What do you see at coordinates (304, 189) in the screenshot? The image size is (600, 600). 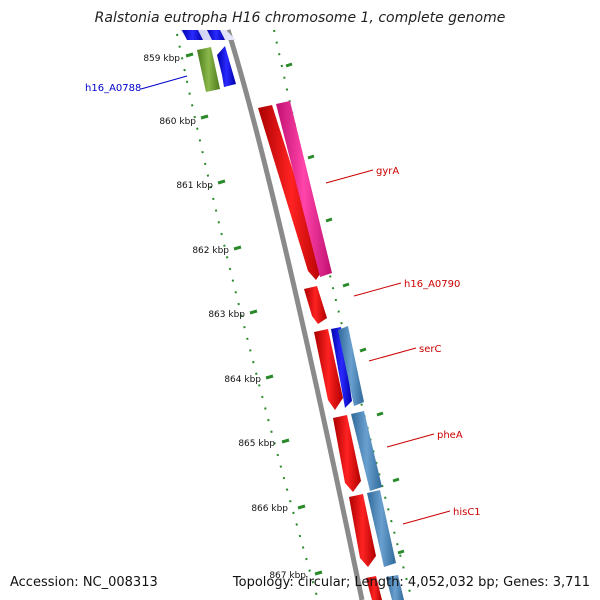 I see `gene-gyrA-pink` at bounding box center [304, 189].